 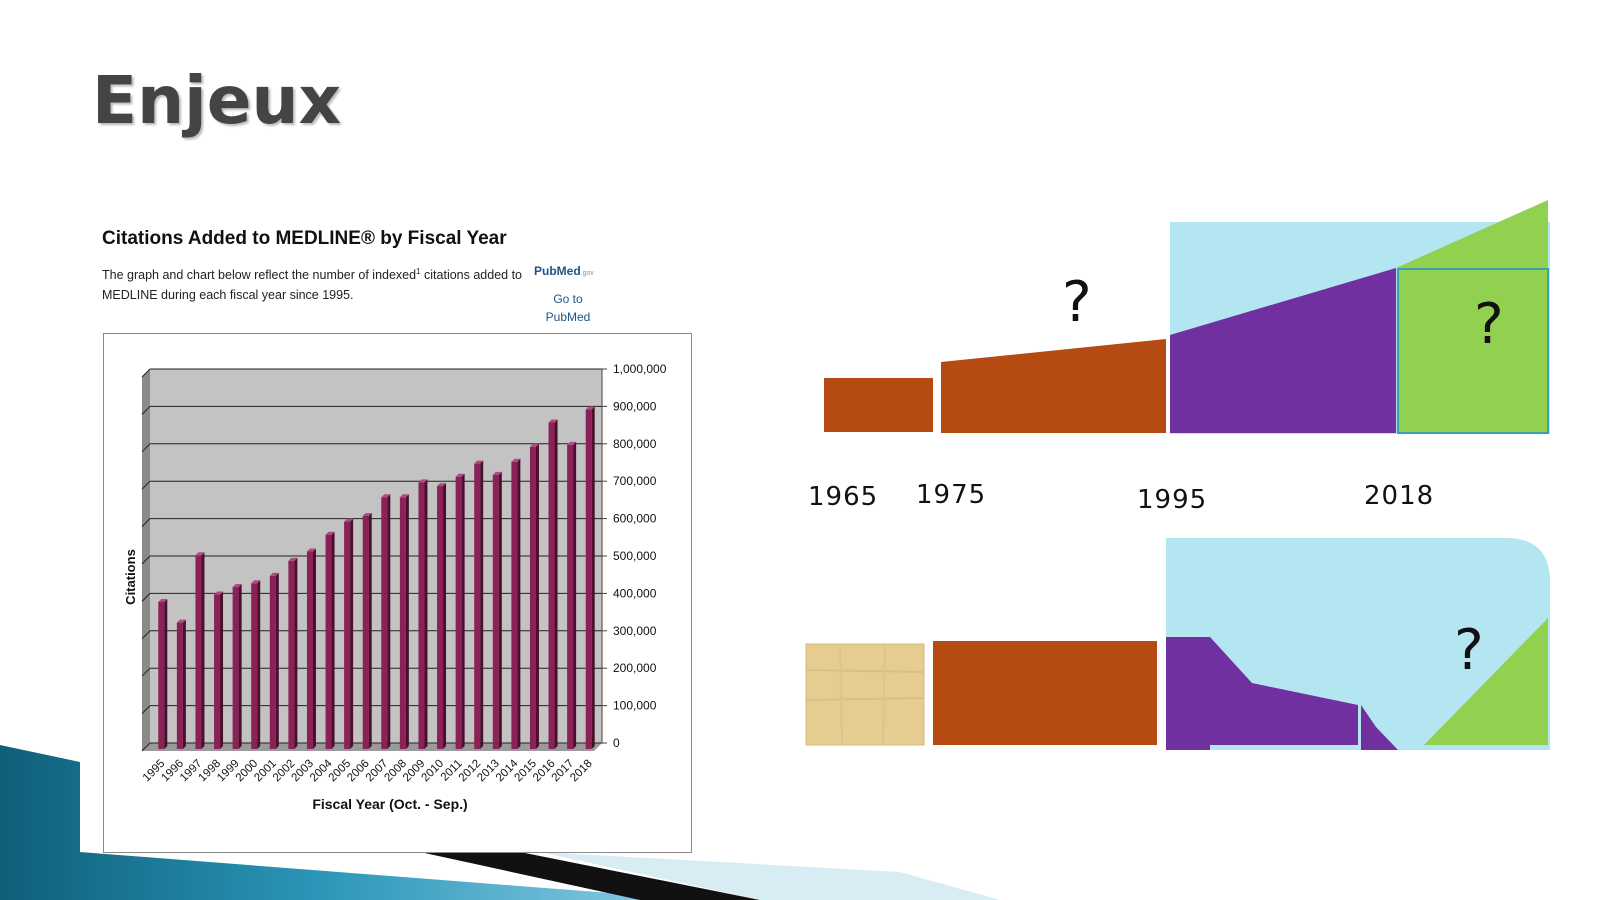 I want to click on block-1995, so click(x=1283, y=350).